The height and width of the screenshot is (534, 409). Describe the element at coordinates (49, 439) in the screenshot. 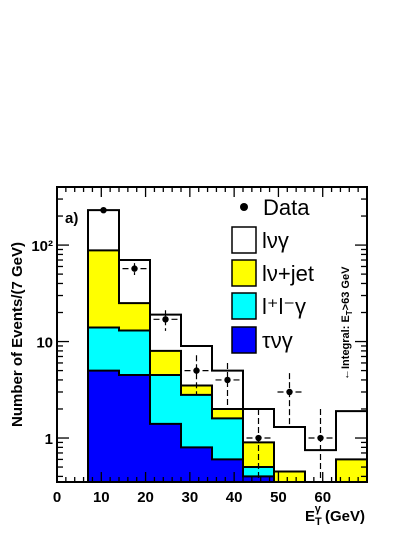

I see `y-tick-label-1: 1` at that location.